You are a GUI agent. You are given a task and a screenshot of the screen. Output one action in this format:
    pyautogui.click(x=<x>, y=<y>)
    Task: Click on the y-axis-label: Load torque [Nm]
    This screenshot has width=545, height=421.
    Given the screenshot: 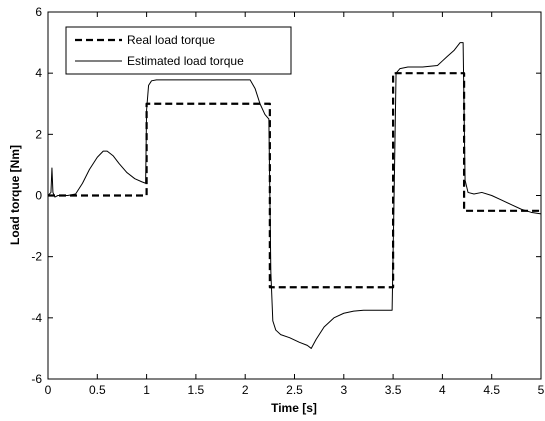 What is the action you would take?
    pyautogui.click(x=15, y=195)
    